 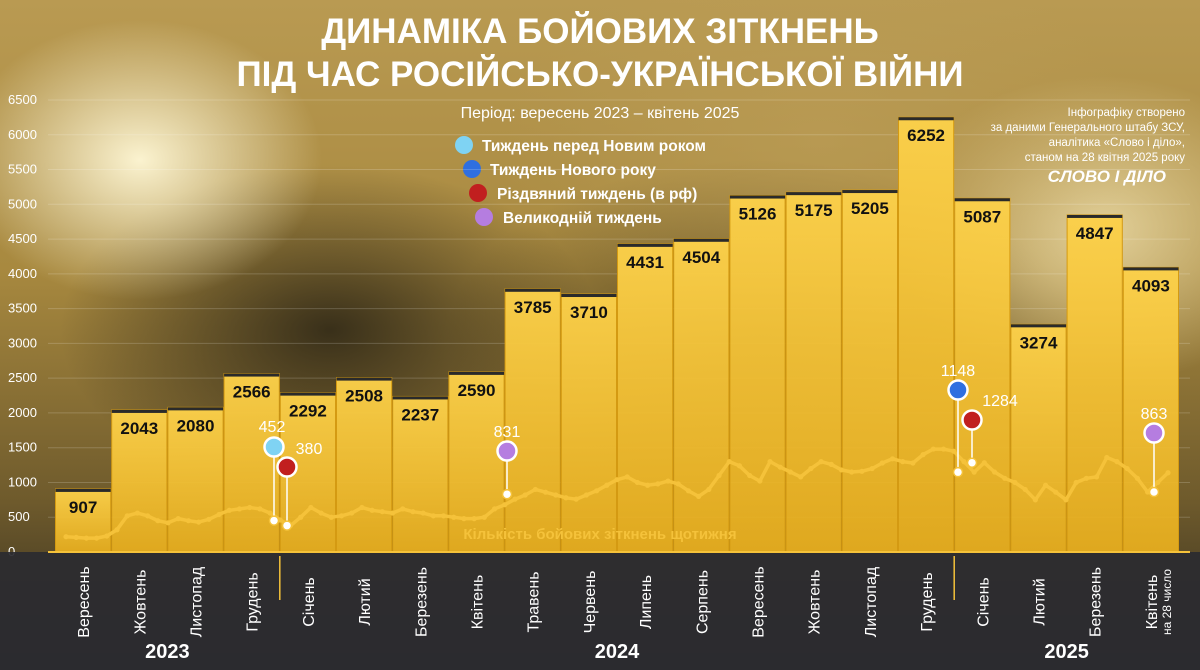 I want to click on month-label: Квітень, so click(x=1152, y=602).